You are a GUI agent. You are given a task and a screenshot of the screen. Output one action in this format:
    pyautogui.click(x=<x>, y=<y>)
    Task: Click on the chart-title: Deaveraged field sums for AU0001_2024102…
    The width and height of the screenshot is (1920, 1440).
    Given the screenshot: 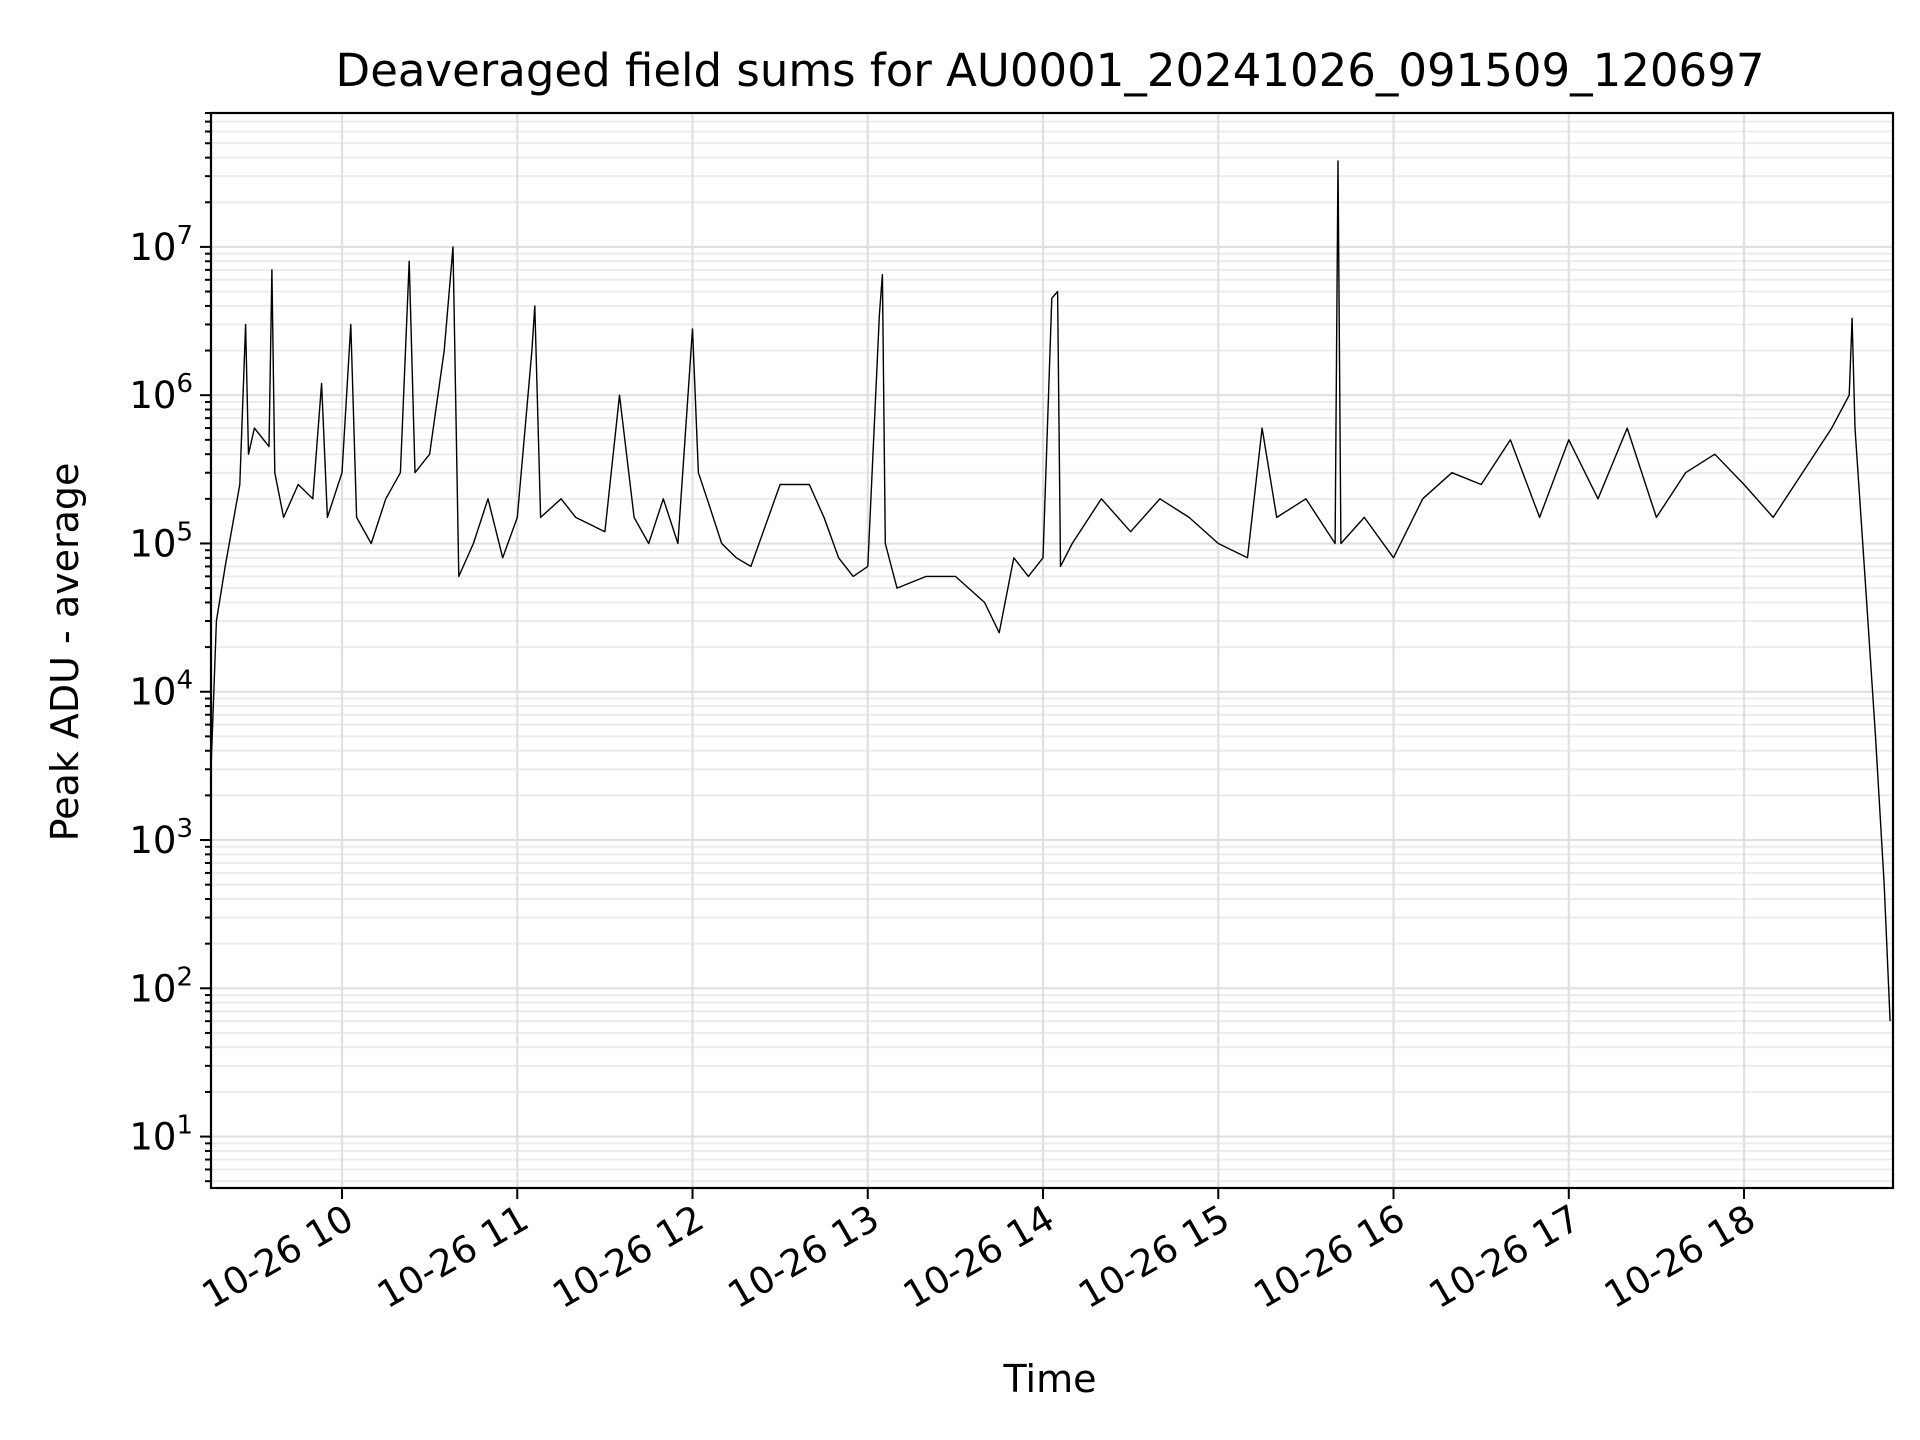 What is the action you would take?
    pyautogui.click(x=1050, y=70)
    